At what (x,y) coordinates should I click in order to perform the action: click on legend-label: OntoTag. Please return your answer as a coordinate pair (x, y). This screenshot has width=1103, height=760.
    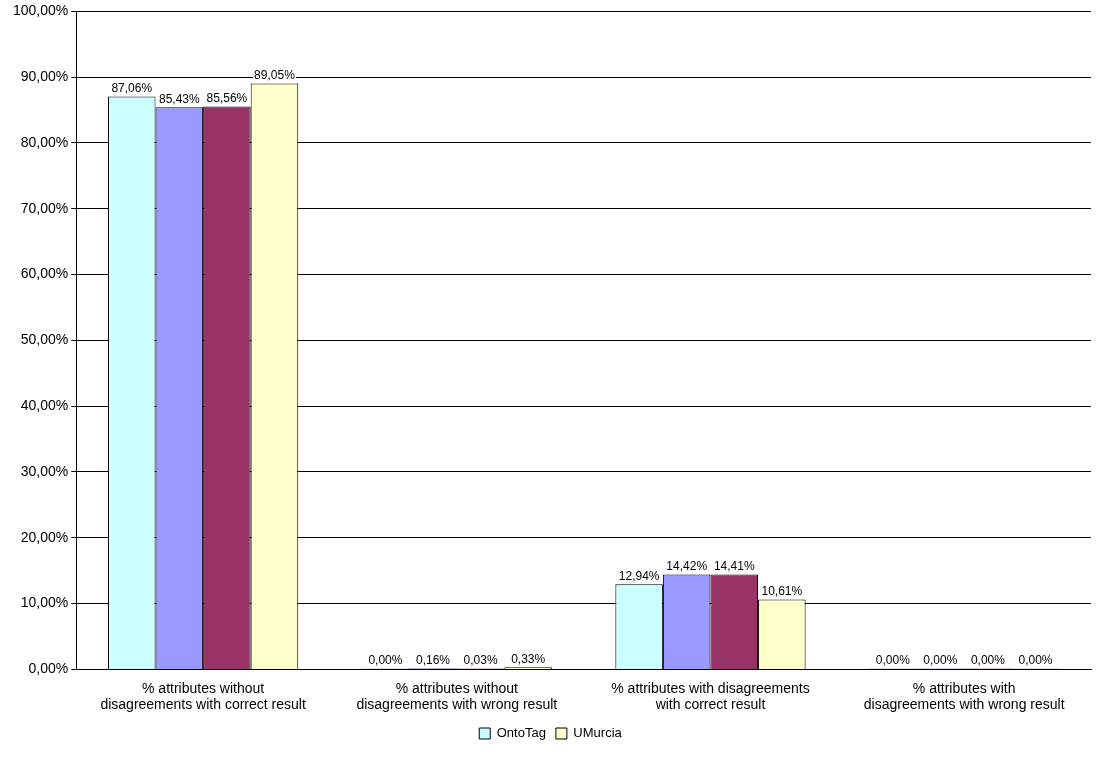
    Looking at the image, I should click on (521, 733).